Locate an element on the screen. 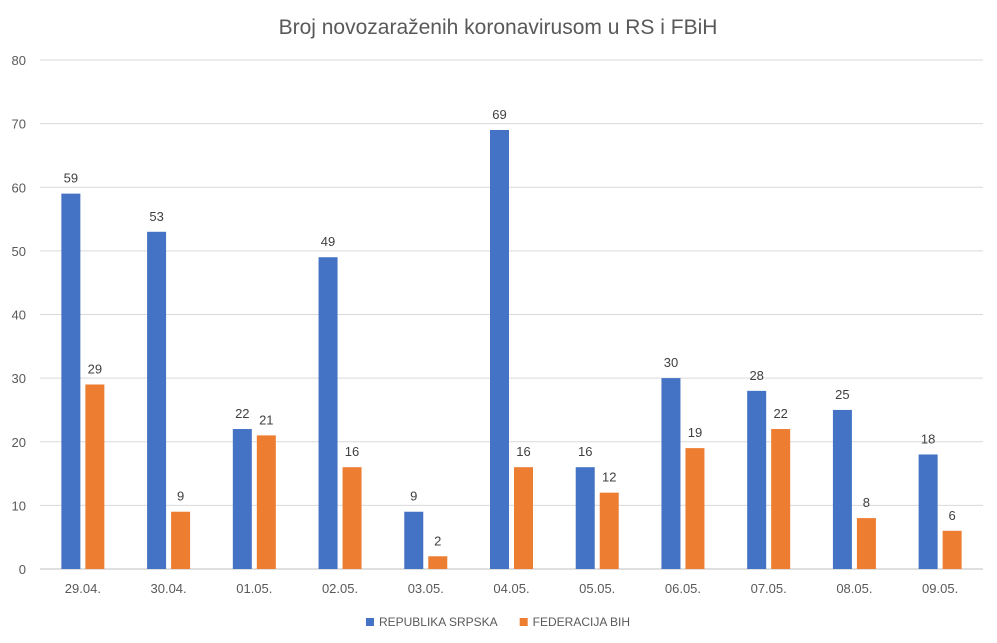 The height and width of the screenshot is (643, 997). x-tick-label: 29.04. is located at coordinates (83, 588).